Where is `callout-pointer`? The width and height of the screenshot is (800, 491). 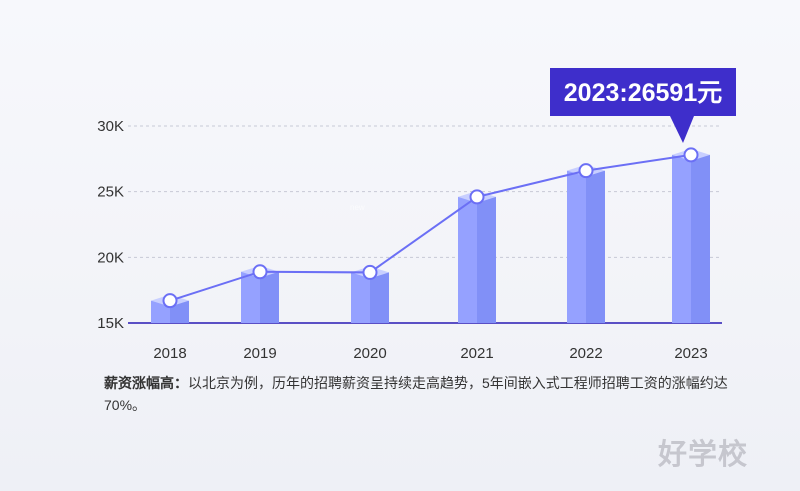 callout-pointer is located at coordinates (682, 129).